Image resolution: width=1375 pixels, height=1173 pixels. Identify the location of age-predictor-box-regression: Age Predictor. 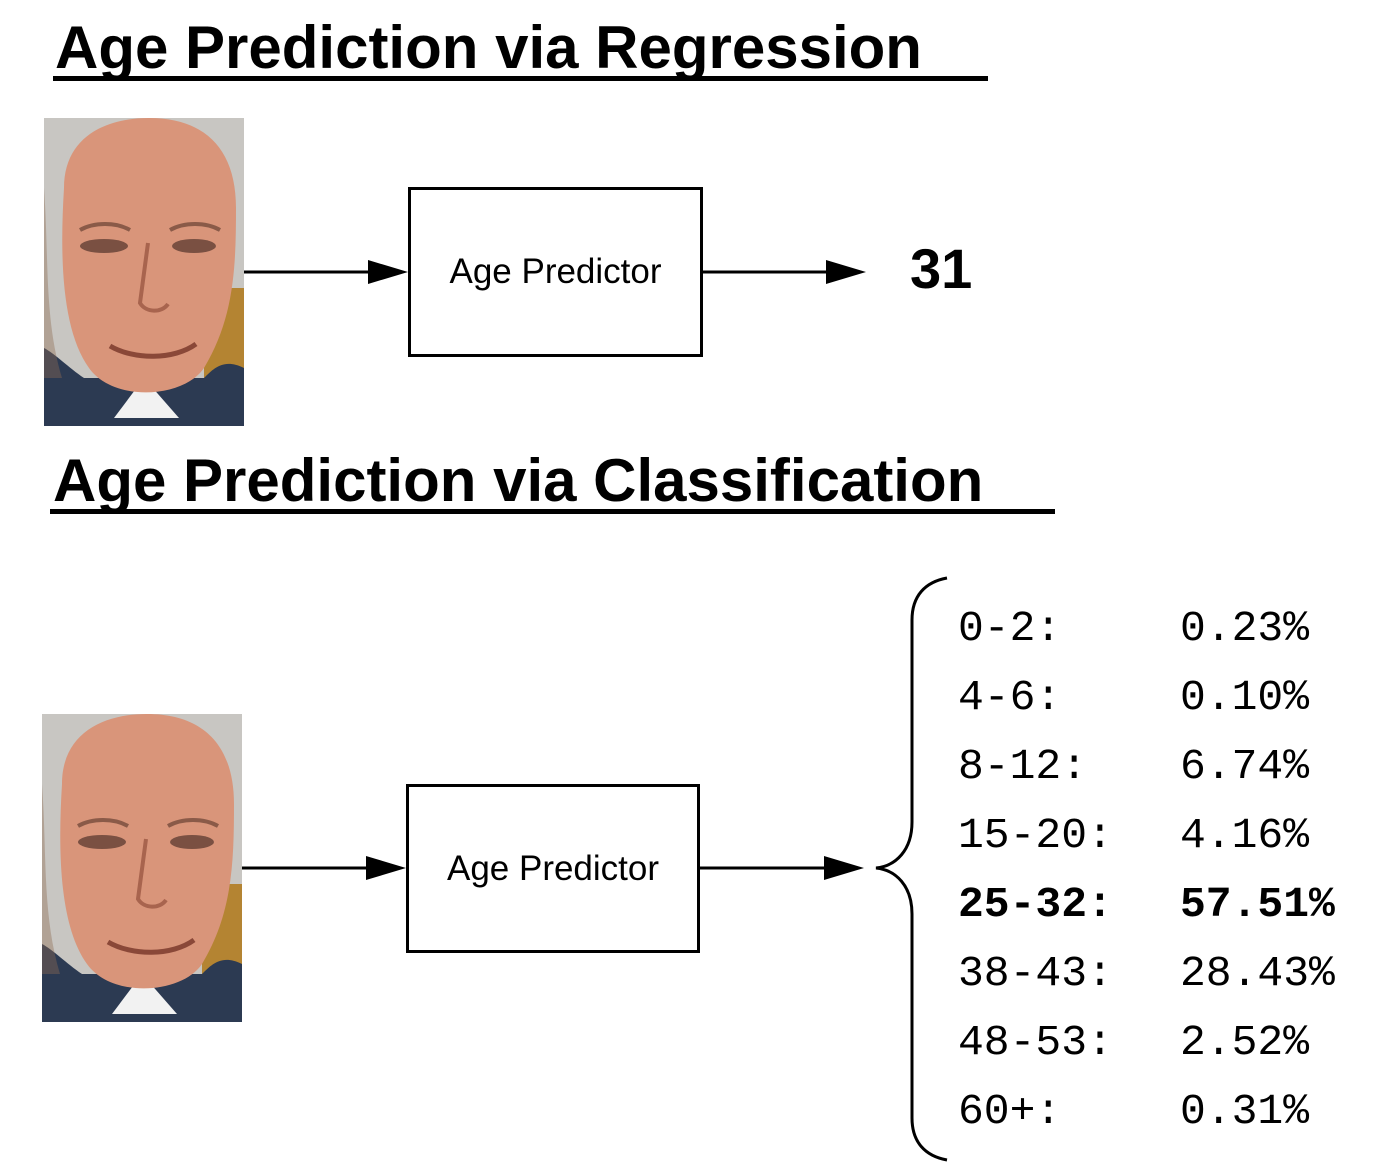
(555, 272).